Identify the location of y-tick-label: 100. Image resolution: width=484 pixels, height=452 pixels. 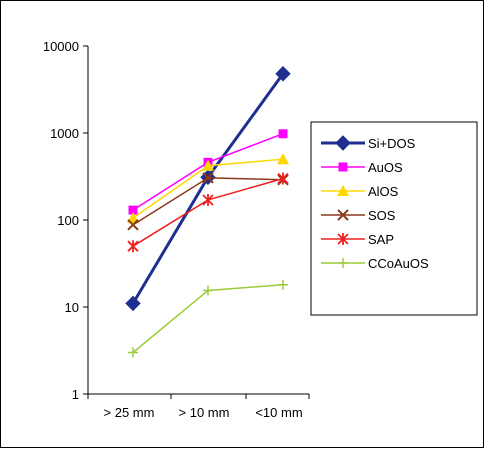
(68, 220).